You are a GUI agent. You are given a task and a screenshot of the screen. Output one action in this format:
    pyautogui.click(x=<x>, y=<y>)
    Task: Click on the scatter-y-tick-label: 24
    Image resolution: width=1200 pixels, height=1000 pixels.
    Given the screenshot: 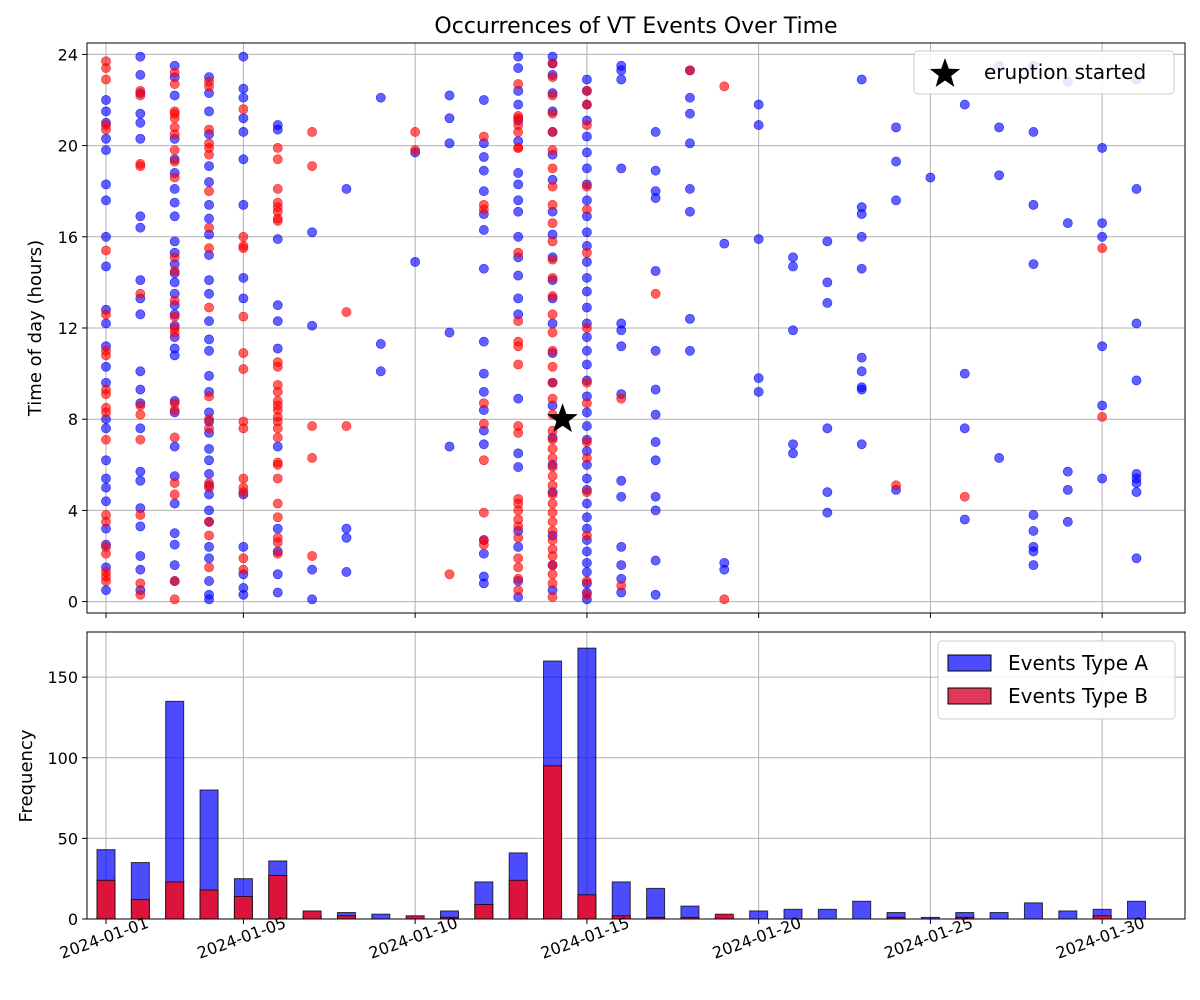 What is the action you would take?
    pyautogui.click(x=68, y=54)
    